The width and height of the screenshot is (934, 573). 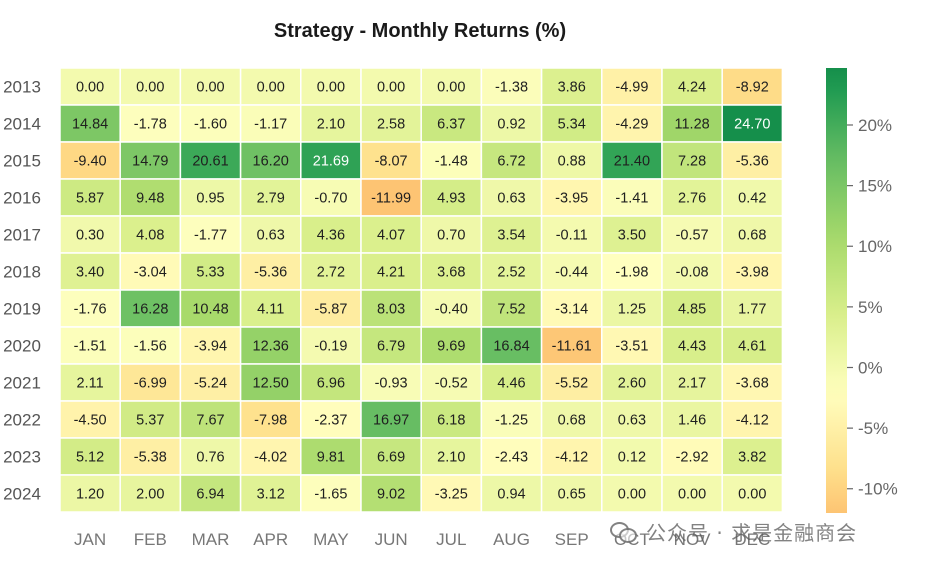 I want to click on colorbar, so click(x=836, y=290).